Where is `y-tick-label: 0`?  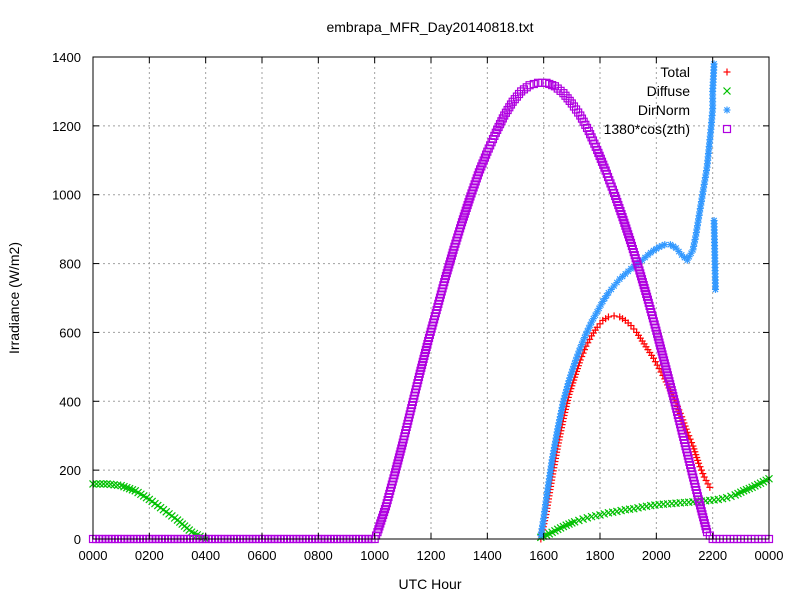
y-tick-label: 0 is located at coordinates (77, 539).